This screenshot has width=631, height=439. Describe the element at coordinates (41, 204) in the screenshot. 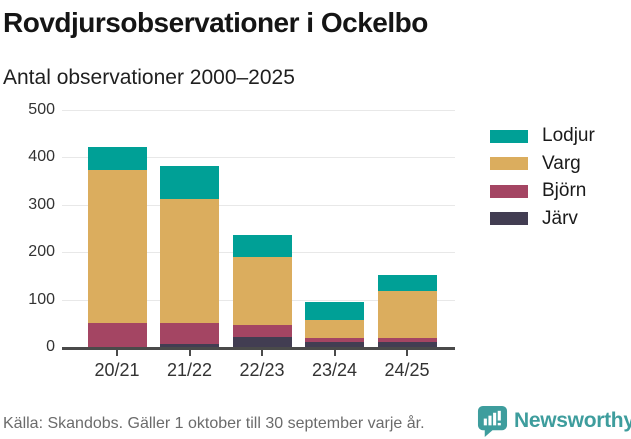

I see `y-tick-label: 300` at that location.